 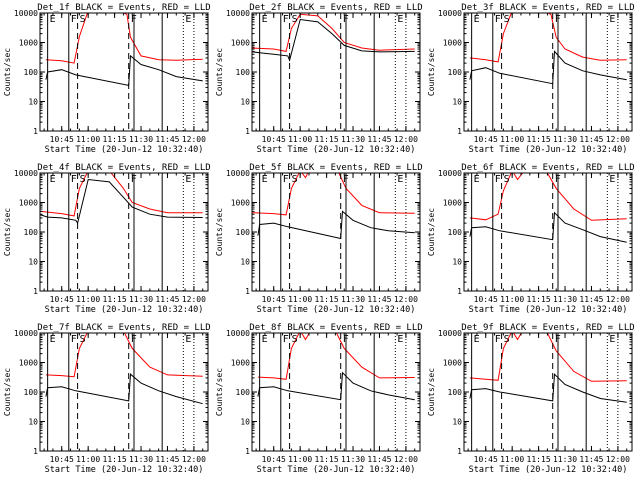 I want to click on panel-title: Det_9f BLACK = Events, RED = LLD, so click(x=547, y=328).